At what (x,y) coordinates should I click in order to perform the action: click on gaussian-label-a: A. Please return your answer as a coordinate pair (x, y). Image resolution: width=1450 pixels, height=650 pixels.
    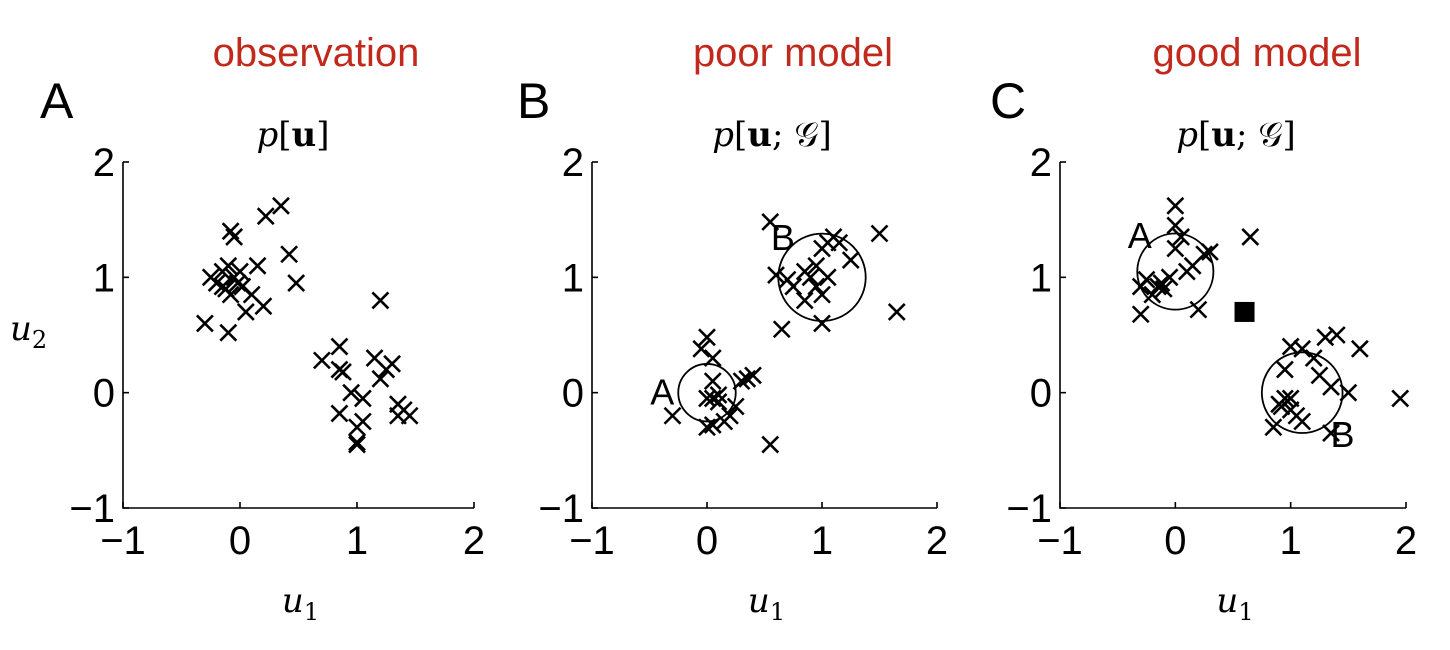
    Looking at the image, I should click on (1140, 235).